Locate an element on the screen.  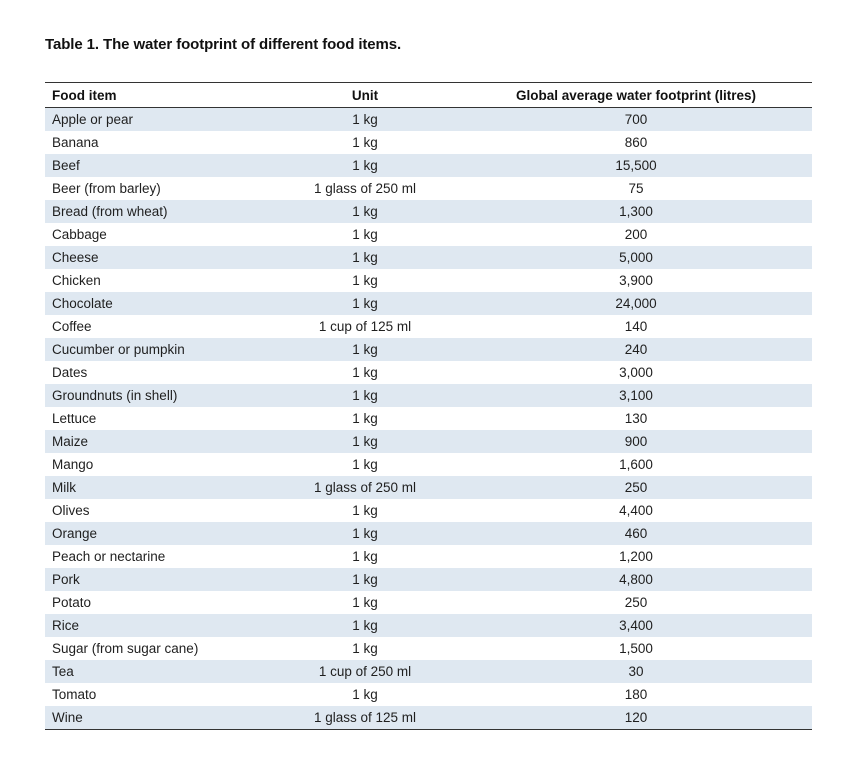
cell-unit: 1 glass of 250 ml is located at coordinates (365, 487).